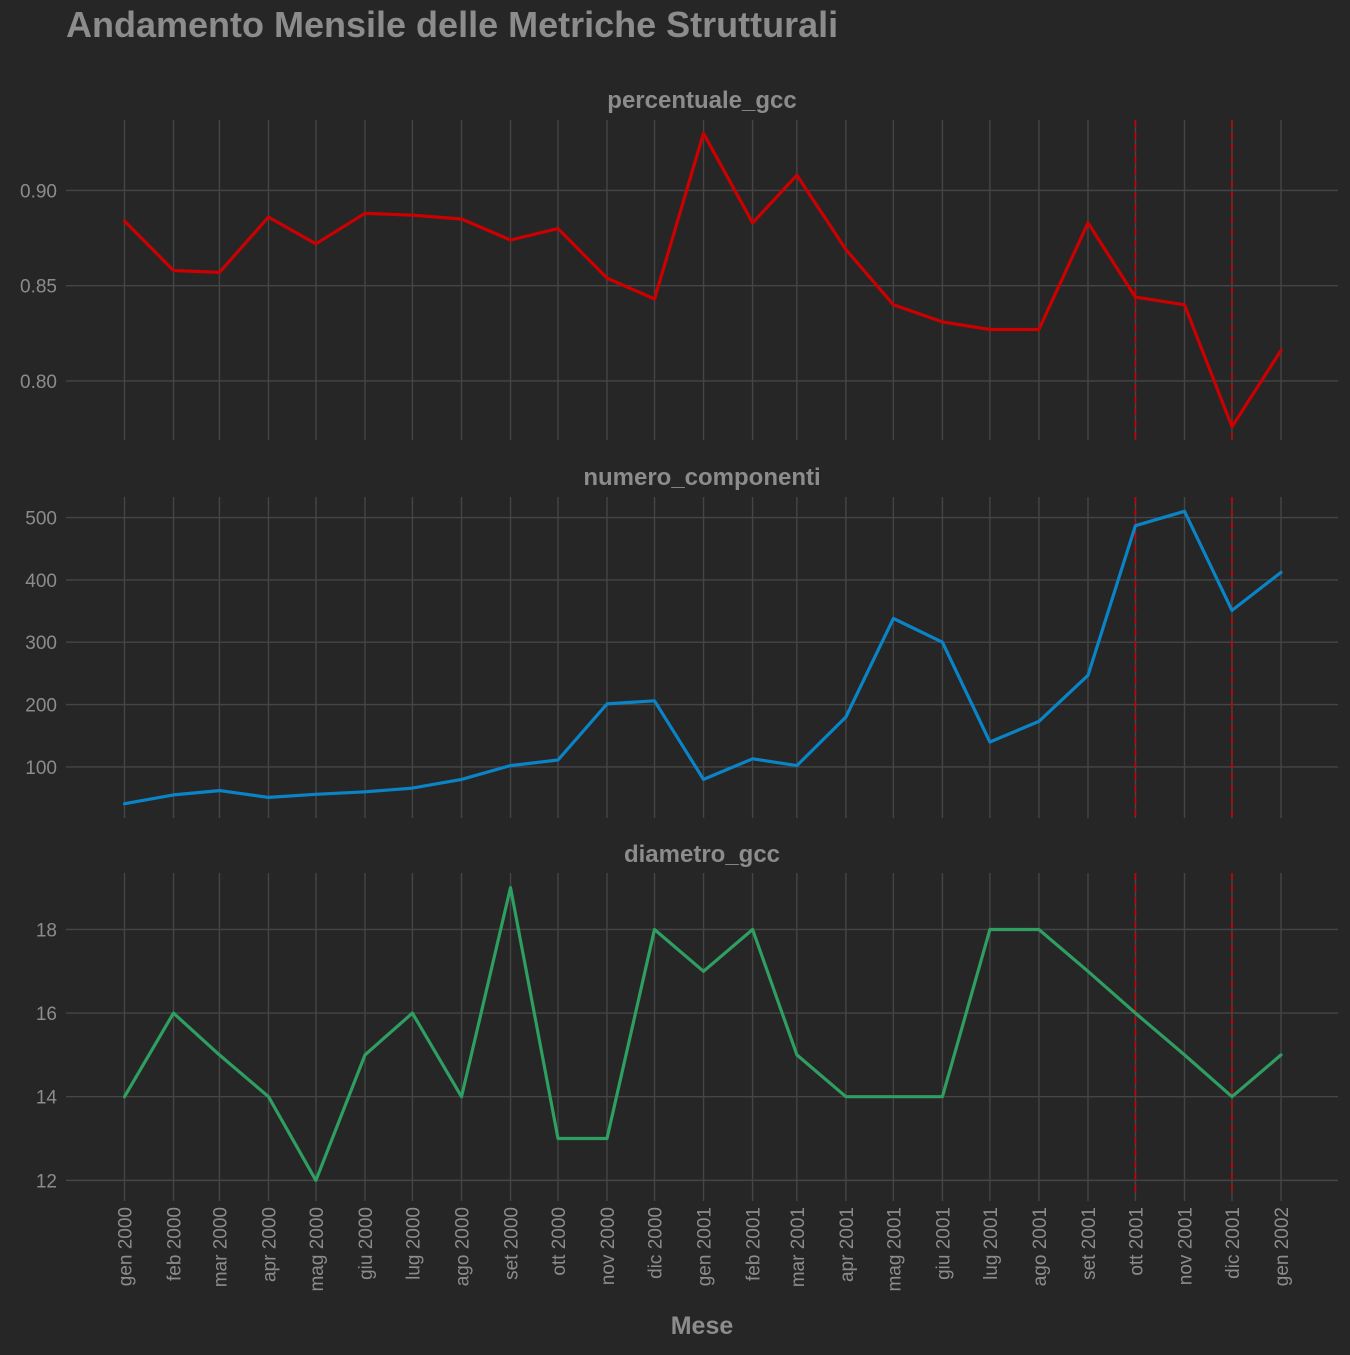  What do you see at coordinates (38, 382) in the screenshot?
I see `y-tick-label: 0.80` at bounding box center [38, 382].